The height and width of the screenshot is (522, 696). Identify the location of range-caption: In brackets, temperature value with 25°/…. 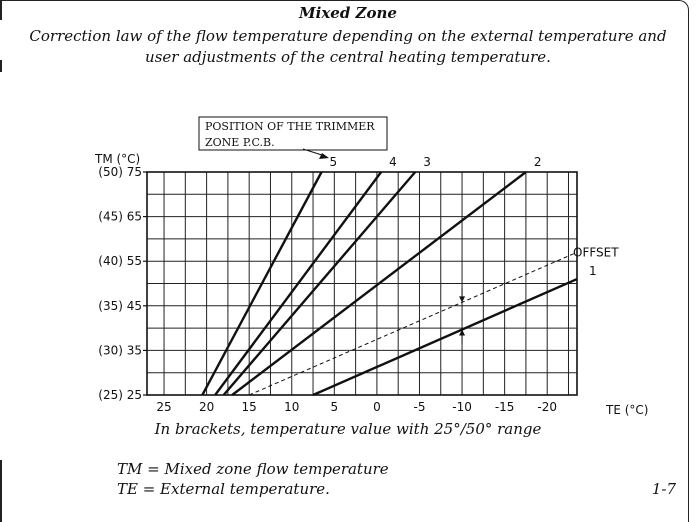
(348, 429).